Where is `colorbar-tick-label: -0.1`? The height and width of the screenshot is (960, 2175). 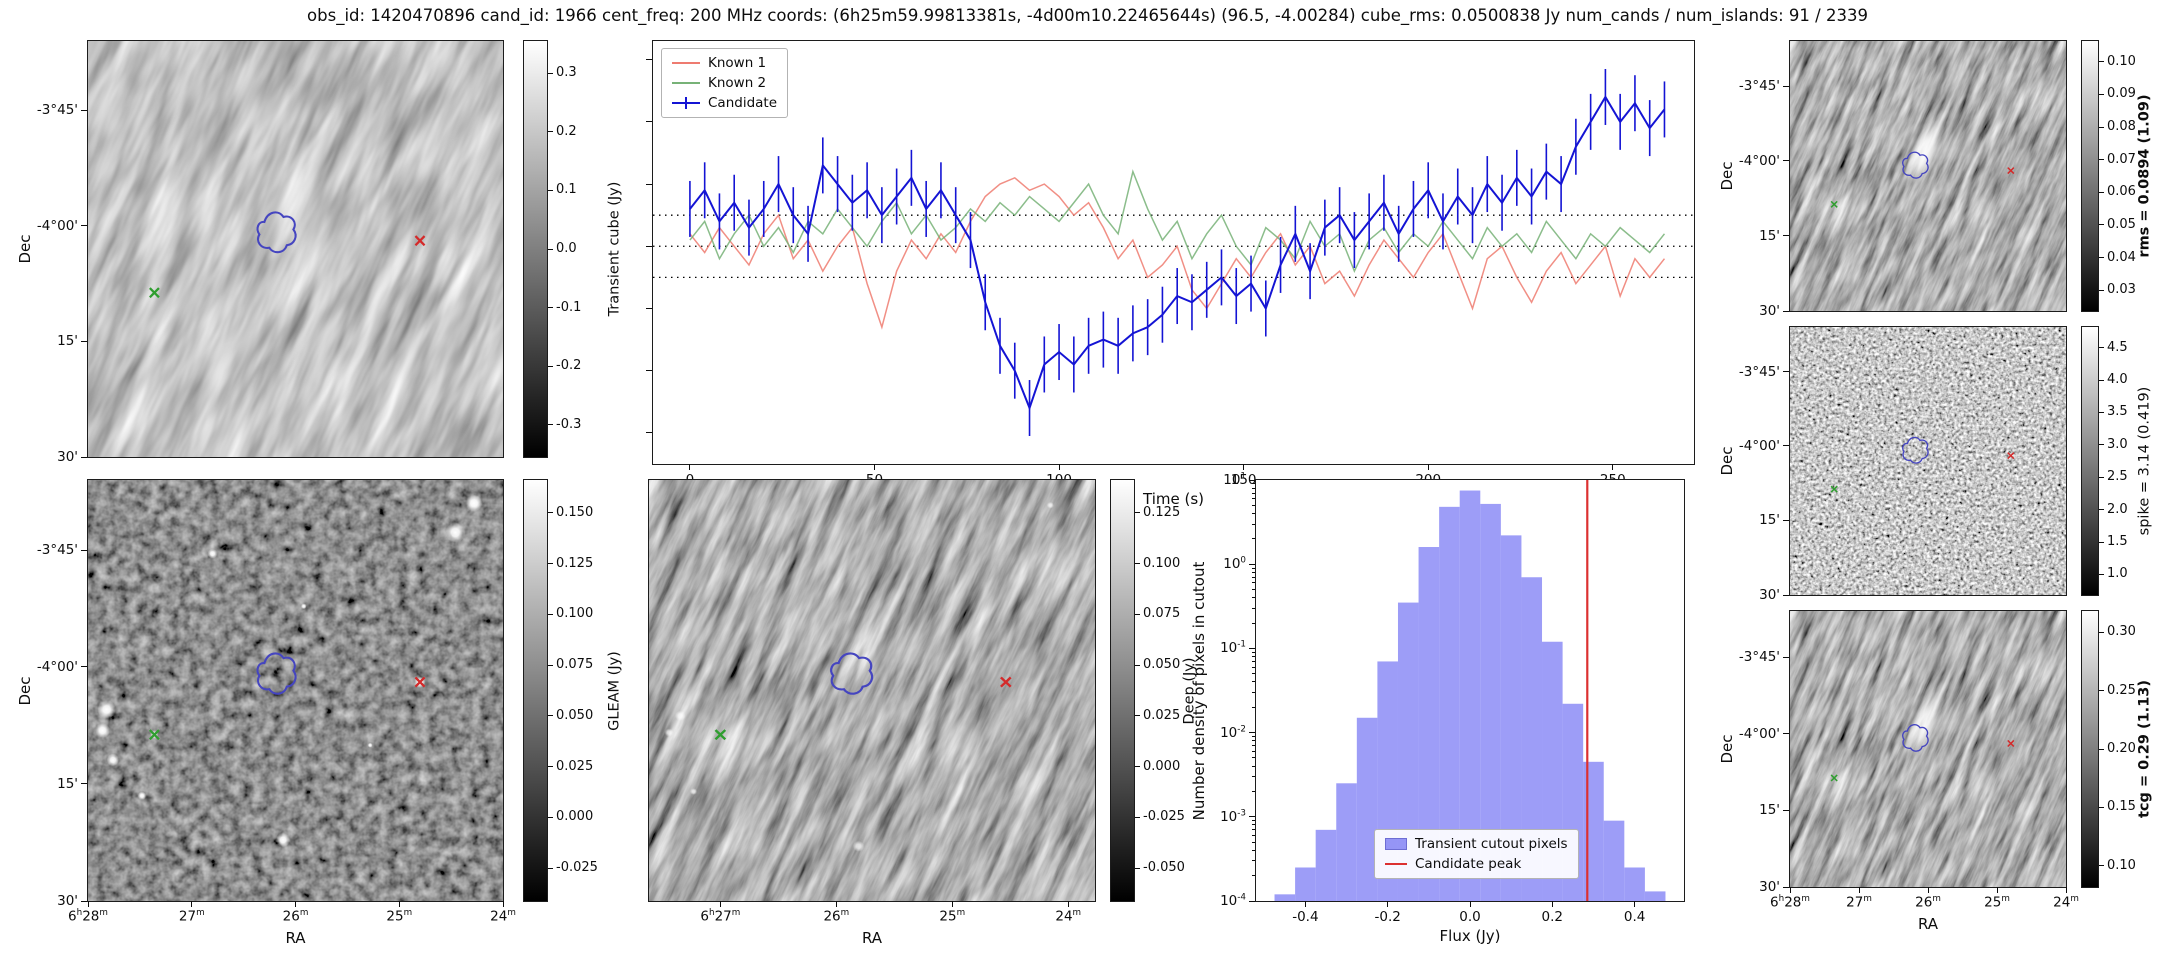 colorbar-tick-label: -0.1 is located at coordinates (569, 307).